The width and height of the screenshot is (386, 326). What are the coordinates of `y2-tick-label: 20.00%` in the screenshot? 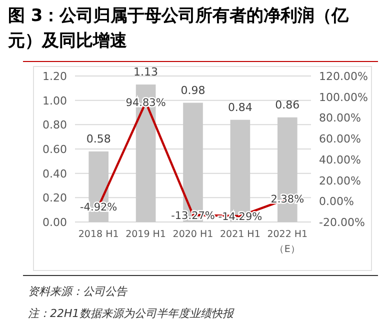 It's located at (340, 181).